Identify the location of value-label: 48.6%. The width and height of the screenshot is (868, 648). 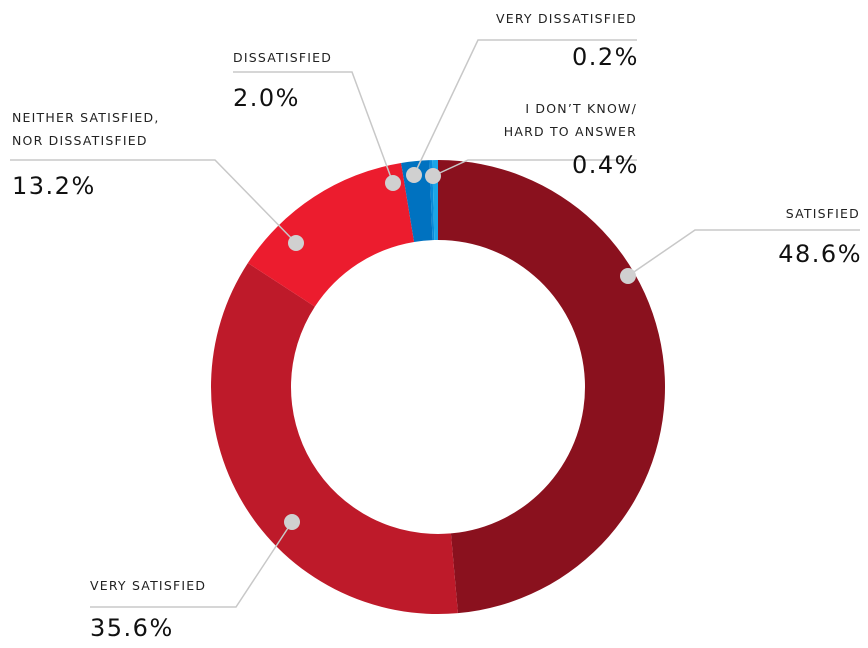
(820, 254).